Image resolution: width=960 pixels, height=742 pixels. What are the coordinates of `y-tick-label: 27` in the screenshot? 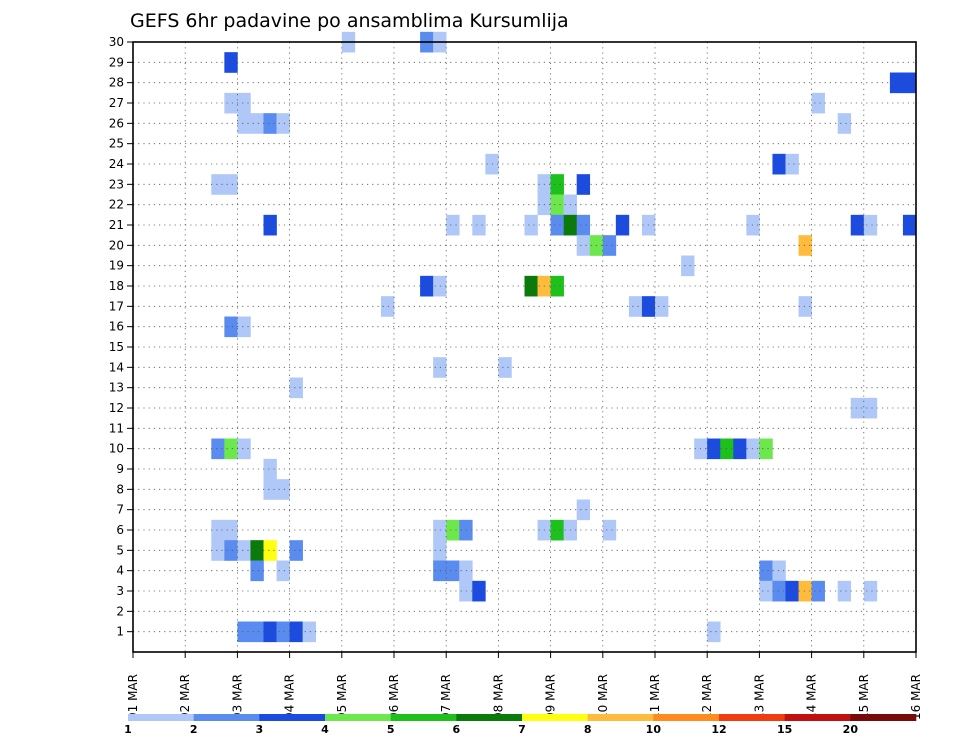 It's located at (116, 103).